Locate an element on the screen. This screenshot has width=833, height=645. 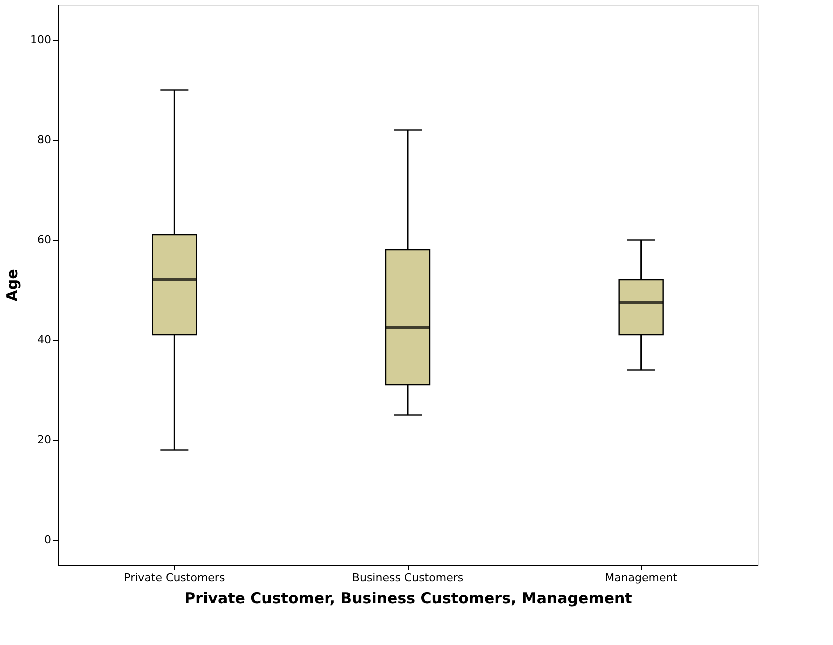
y-tick-label: 40 is located at coordinates (45, 340).